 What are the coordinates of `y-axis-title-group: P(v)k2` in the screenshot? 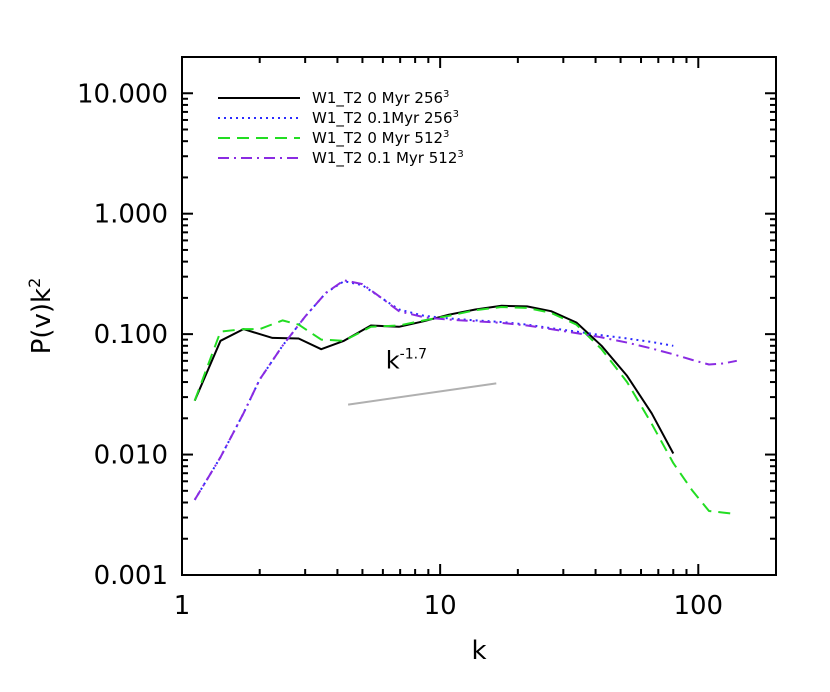 It's located at (41, 316).